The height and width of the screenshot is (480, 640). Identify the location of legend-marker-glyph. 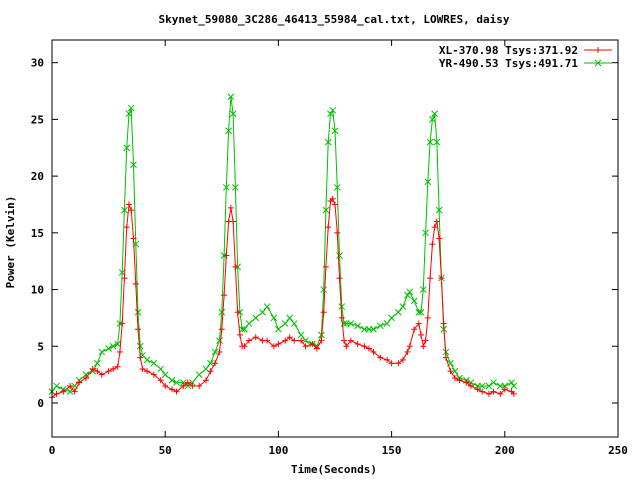
(598, 63).